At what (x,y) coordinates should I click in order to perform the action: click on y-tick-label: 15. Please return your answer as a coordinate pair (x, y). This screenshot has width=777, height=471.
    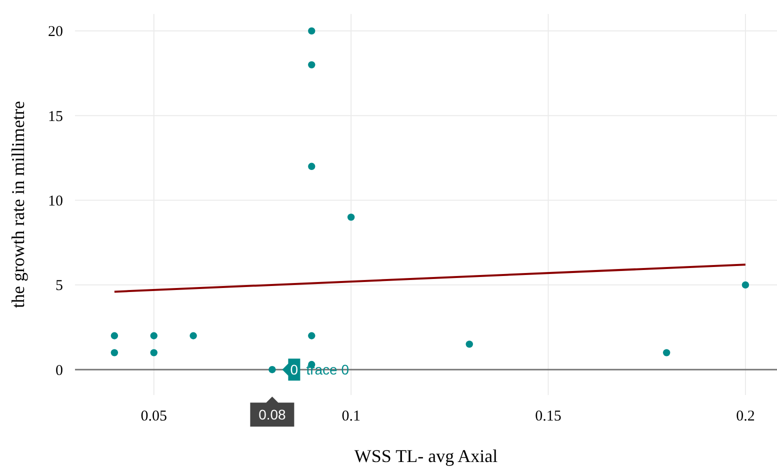
    Looking at the image, I should click on (55, 116).